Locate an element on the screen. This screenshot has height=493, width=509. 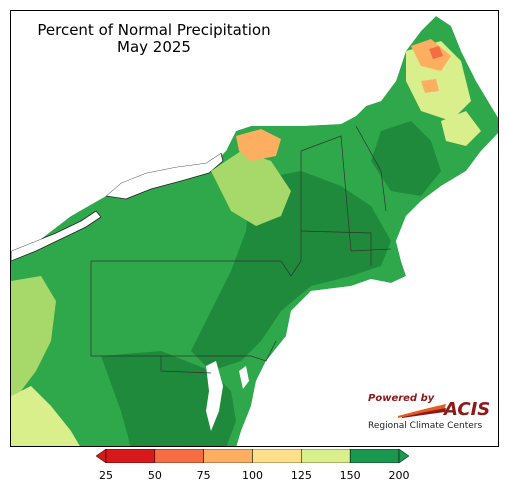
logo-org-name: Regional Climate Centers is located at coordinates (425, 426).